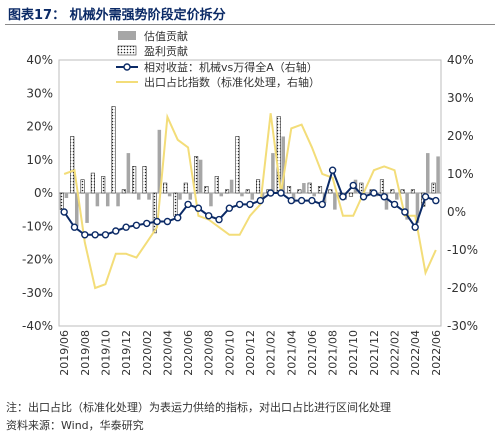 The image size is (500, 436). I want to click on right-tick-label: 40%, so click(460, 60).